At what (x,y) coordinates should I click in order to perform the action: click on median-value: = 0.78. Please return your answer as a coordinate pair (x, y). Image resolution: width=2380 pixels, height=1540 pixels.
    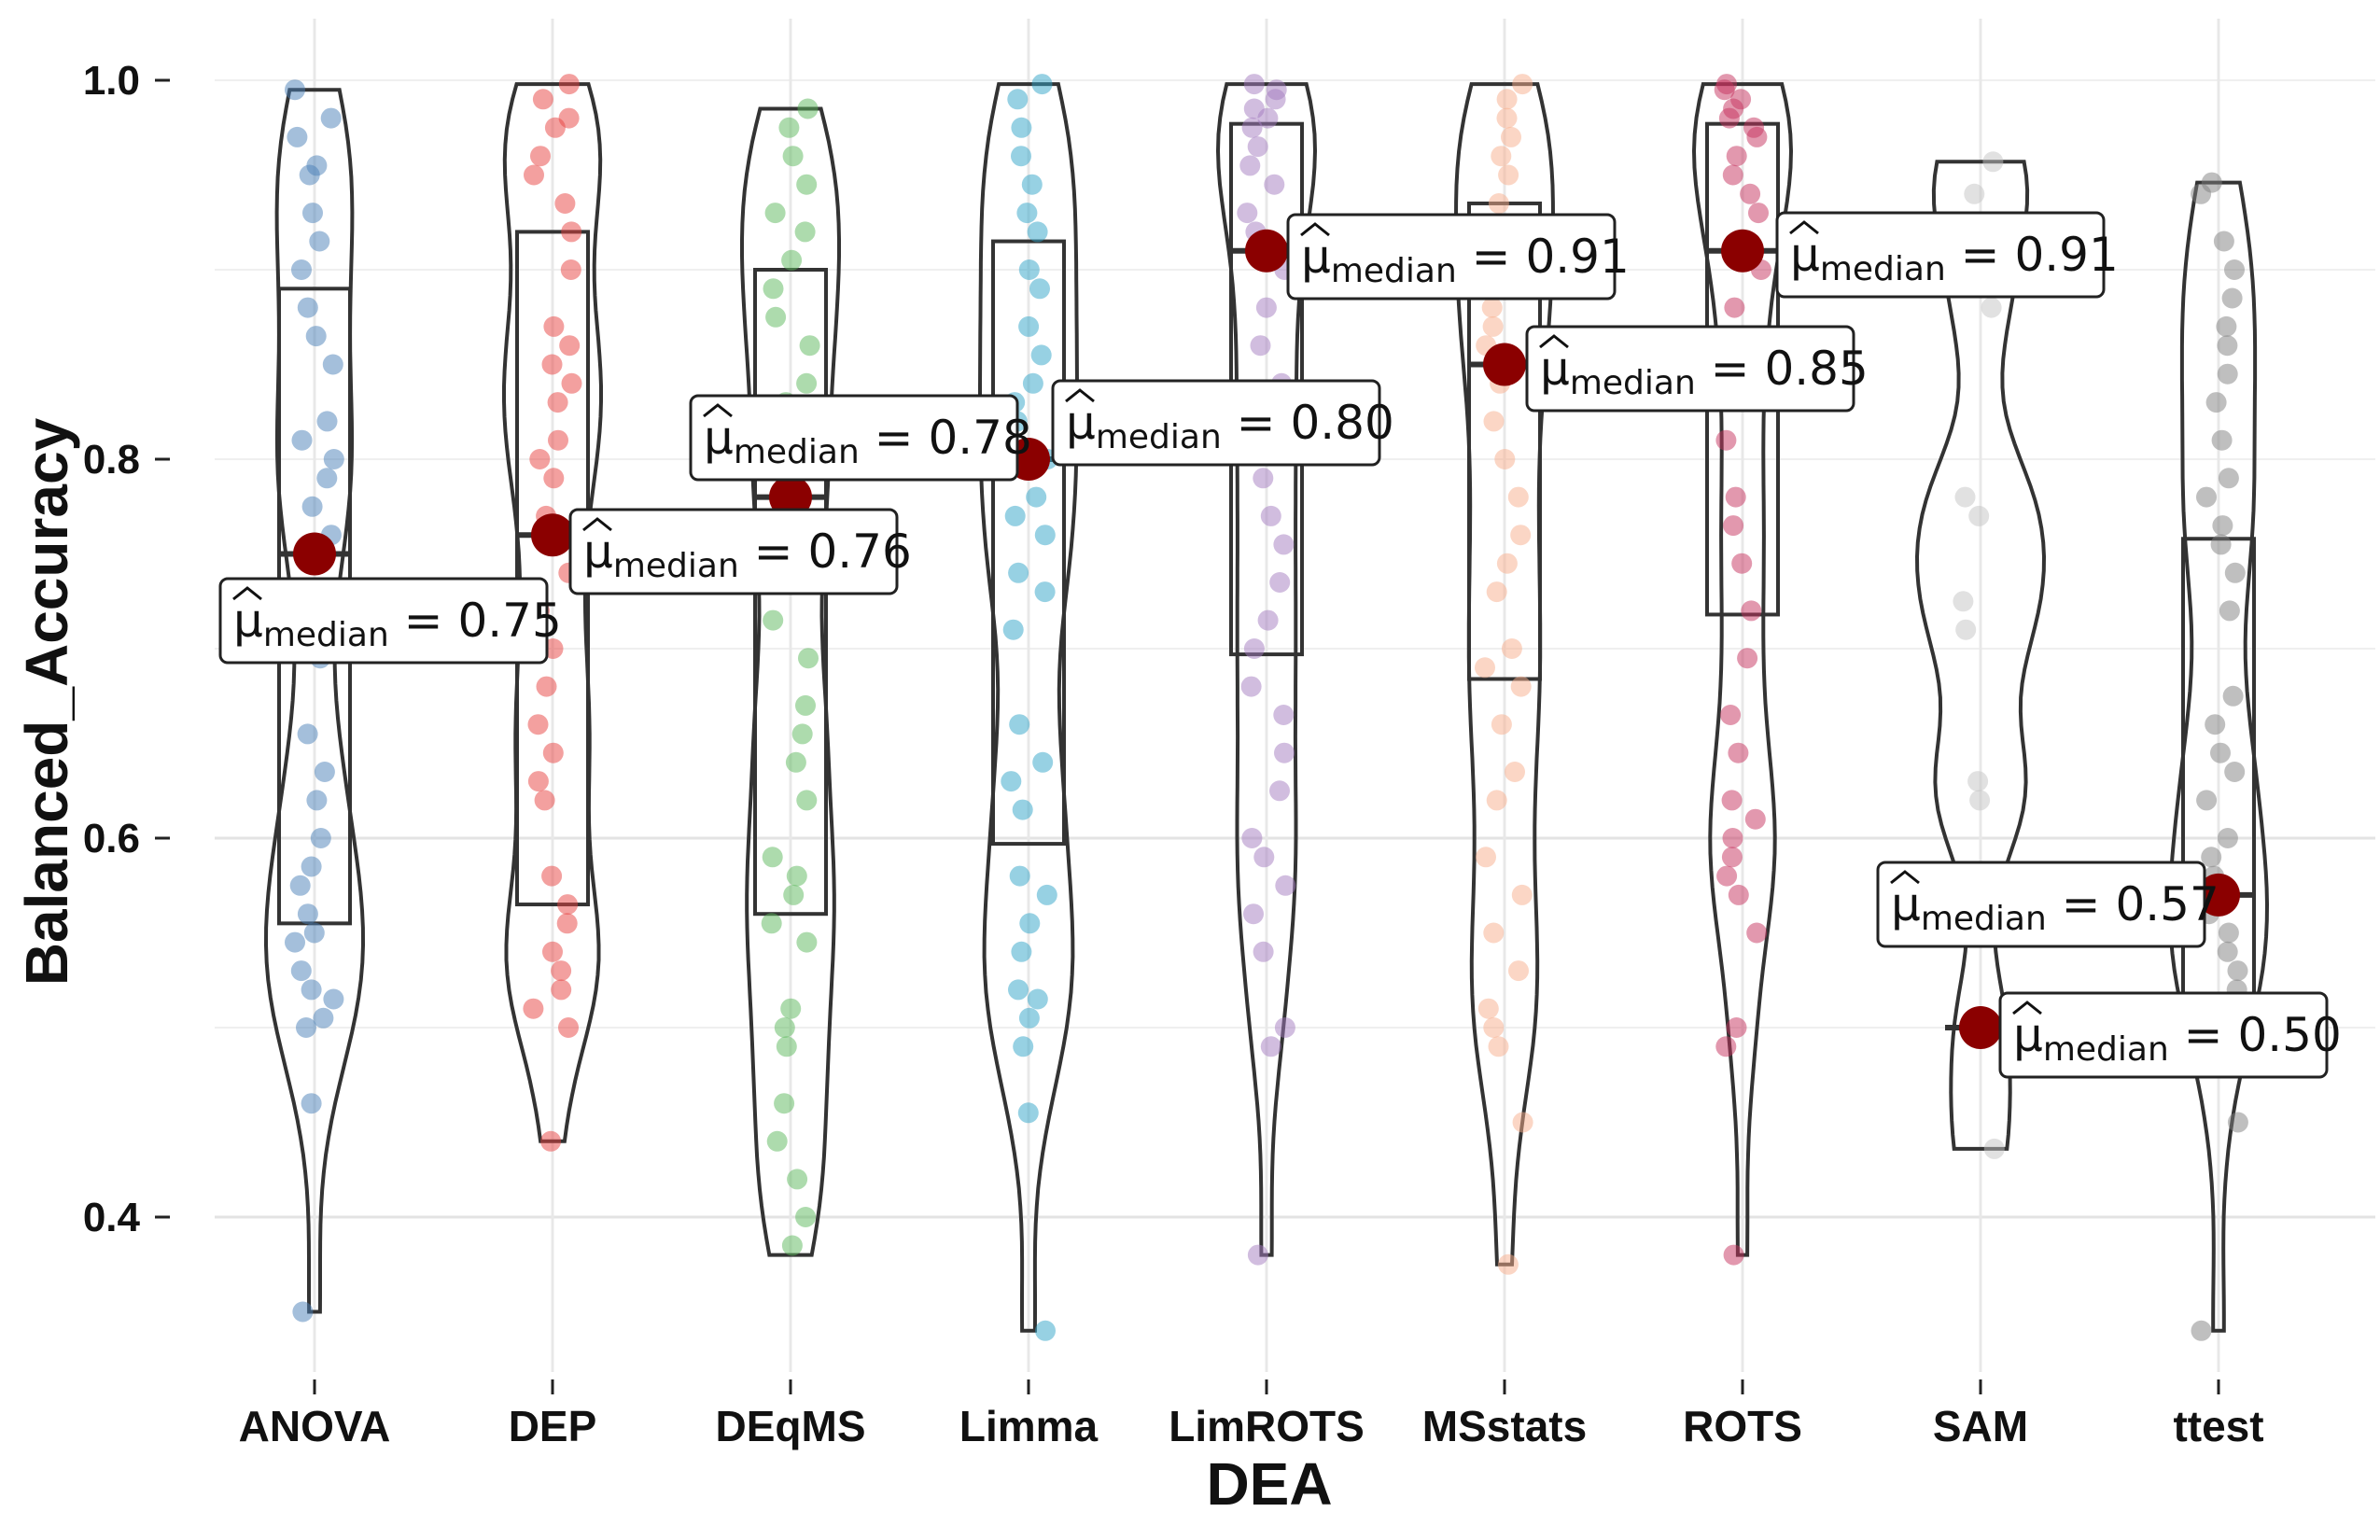
    Looking at the image, I should click on (946, 438).